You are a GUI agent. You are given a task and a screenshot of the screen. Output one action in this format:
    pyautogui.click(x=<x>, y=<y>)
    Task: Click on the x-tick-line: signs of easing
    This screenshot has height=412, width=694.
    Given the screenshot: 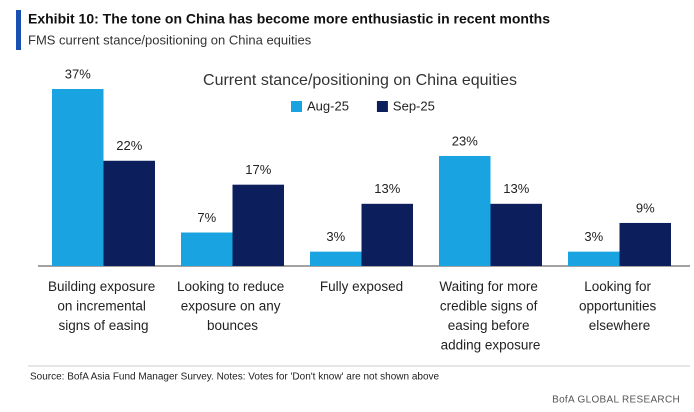 What is the action you would take?
    pyautogui.click(x=103, y=325)
    